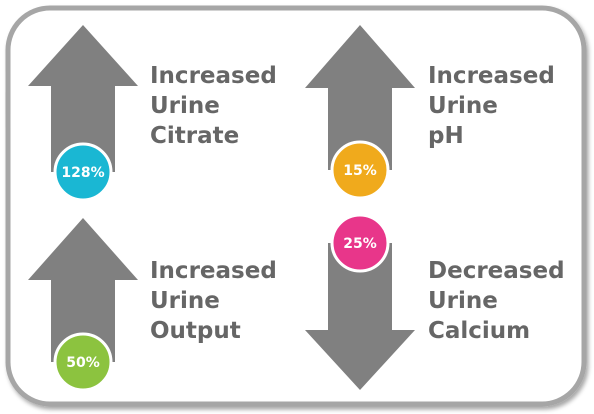  I want to click on label-line: Output, so click(195, 331).